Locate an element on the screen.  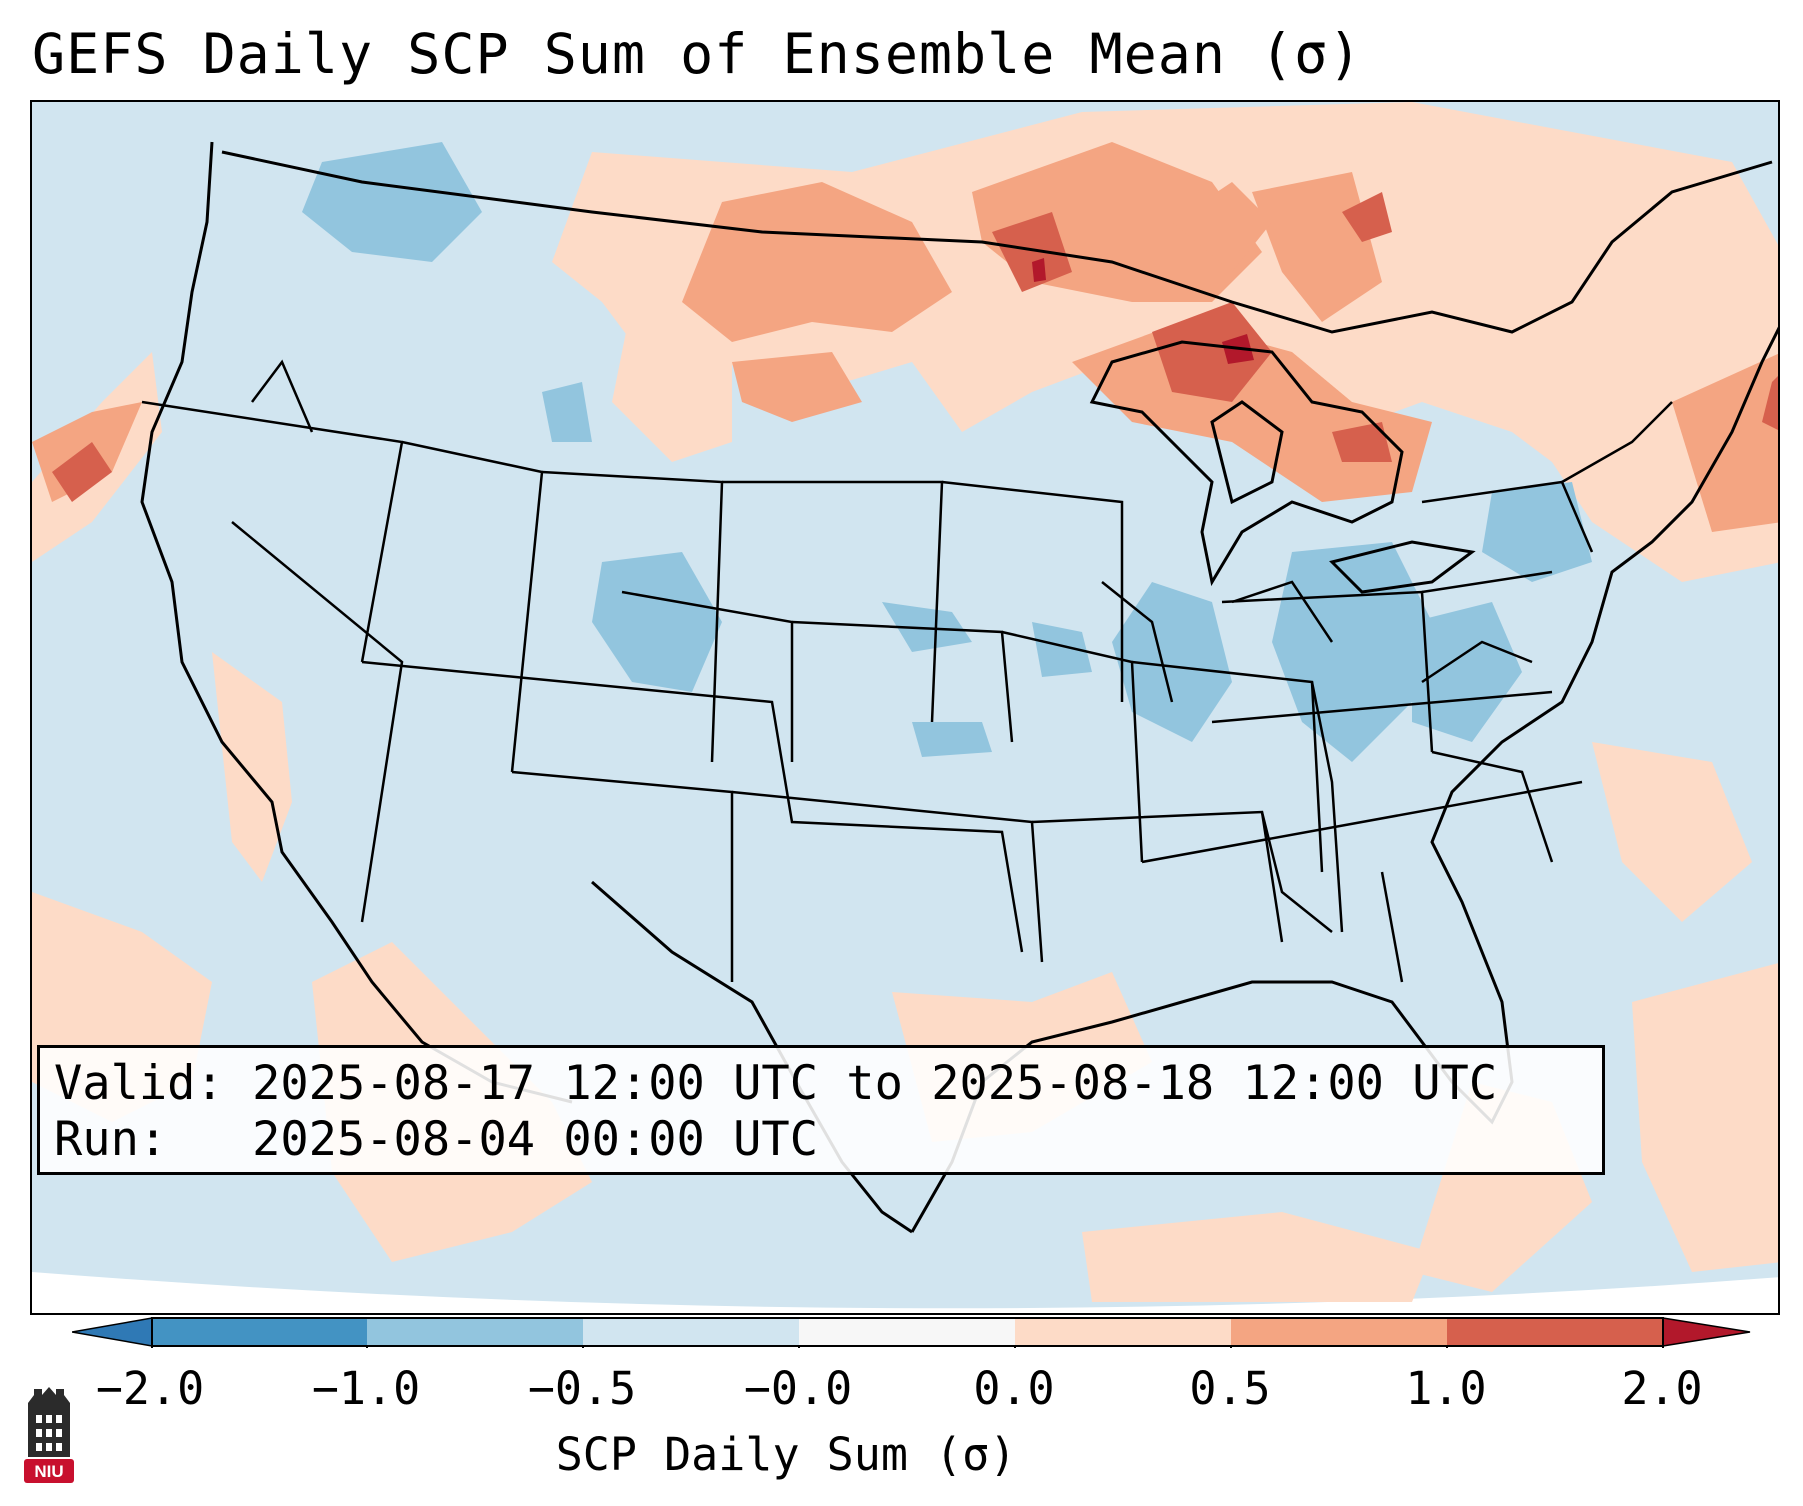
colorbar-tick: −2.0 is located at coordinates (150, 1388).